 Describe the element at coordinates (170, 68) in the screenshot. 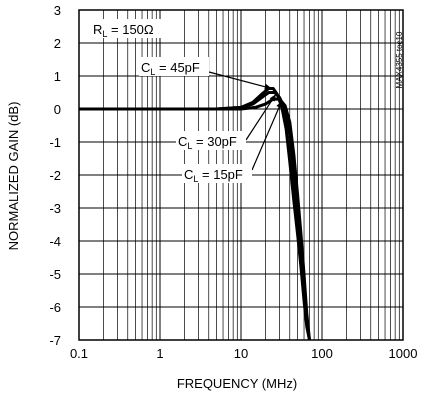

I see `cl-45pf-annotation: CL = 45pF` at that location.